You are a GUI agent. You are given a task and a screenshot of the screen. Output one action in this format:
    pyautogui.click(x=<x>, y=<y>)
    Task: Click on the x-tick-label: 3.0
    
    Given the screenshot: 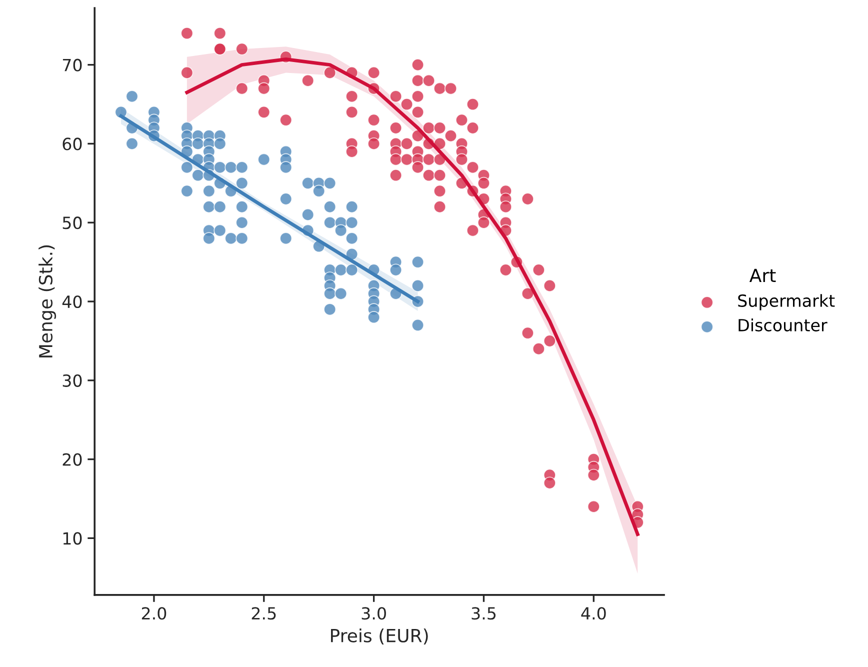 What is the action you would take?
    pyautogui.click(x=374, y=613)
    